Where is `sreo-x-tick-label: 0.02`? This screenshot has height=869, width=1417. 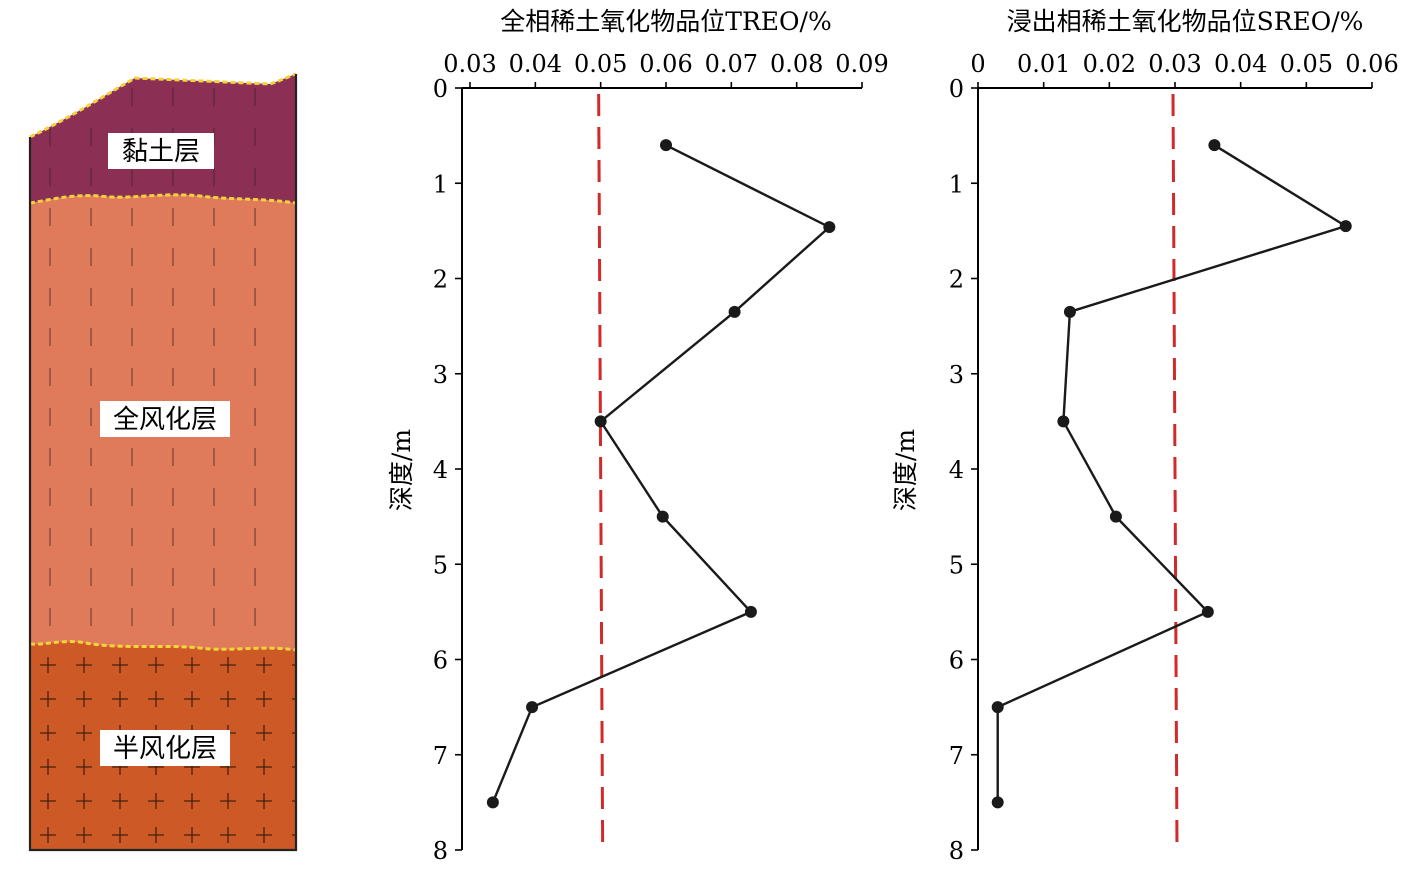 sreo-x-tick-label: 0.02 is located at coordinates (1109, 64).